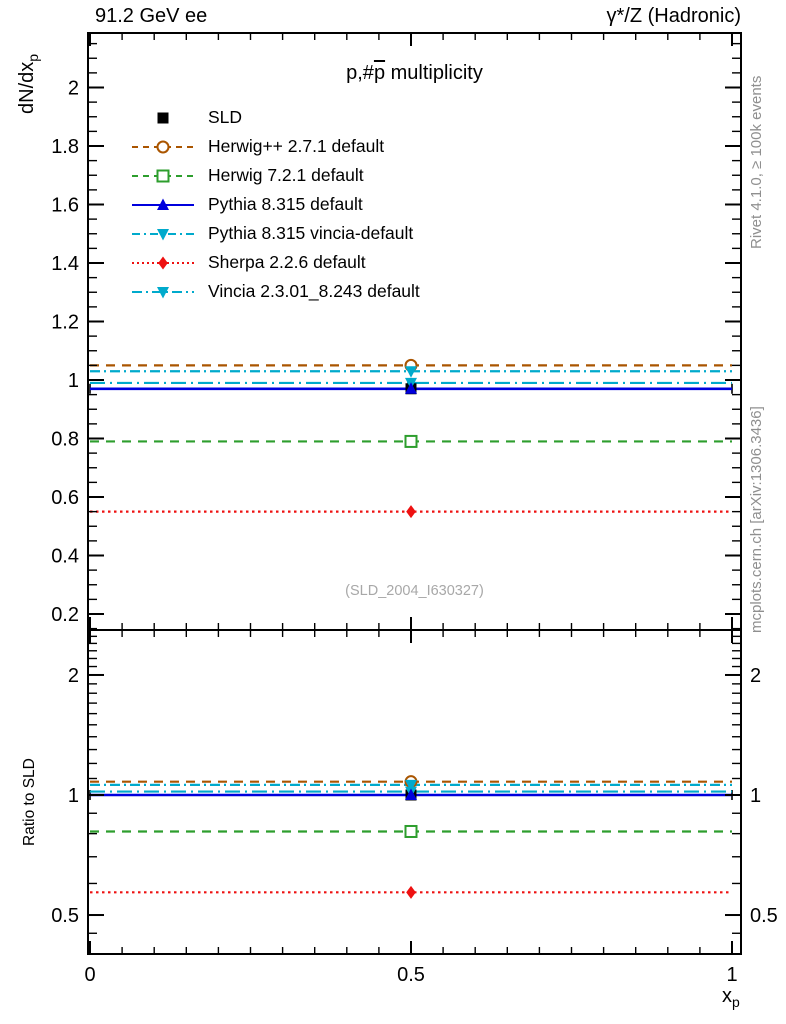  I want to click on legend-swatch-open-circle-icon, so click(163, 146).